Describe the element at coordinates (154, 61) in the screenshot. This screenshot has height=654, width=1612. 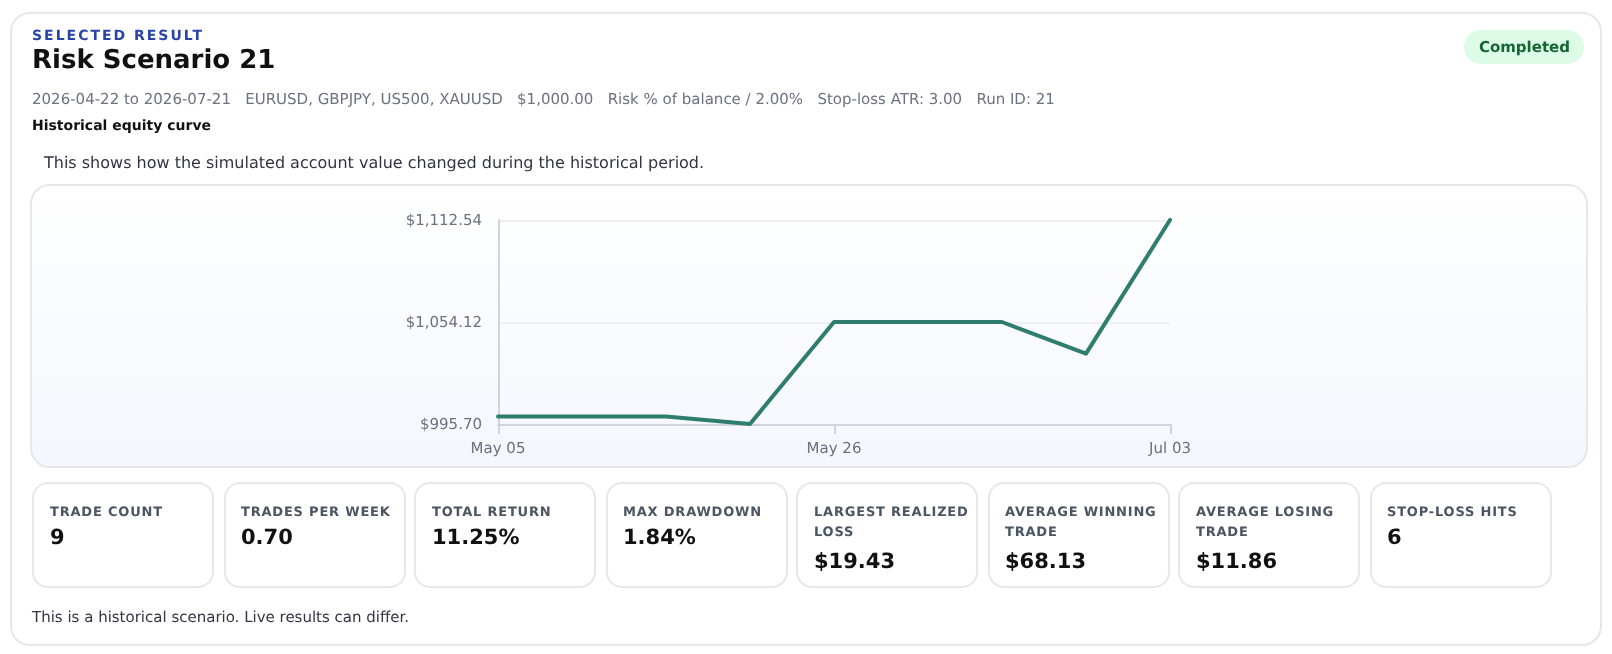
I see `text: Risk Scenario 21` at that location.